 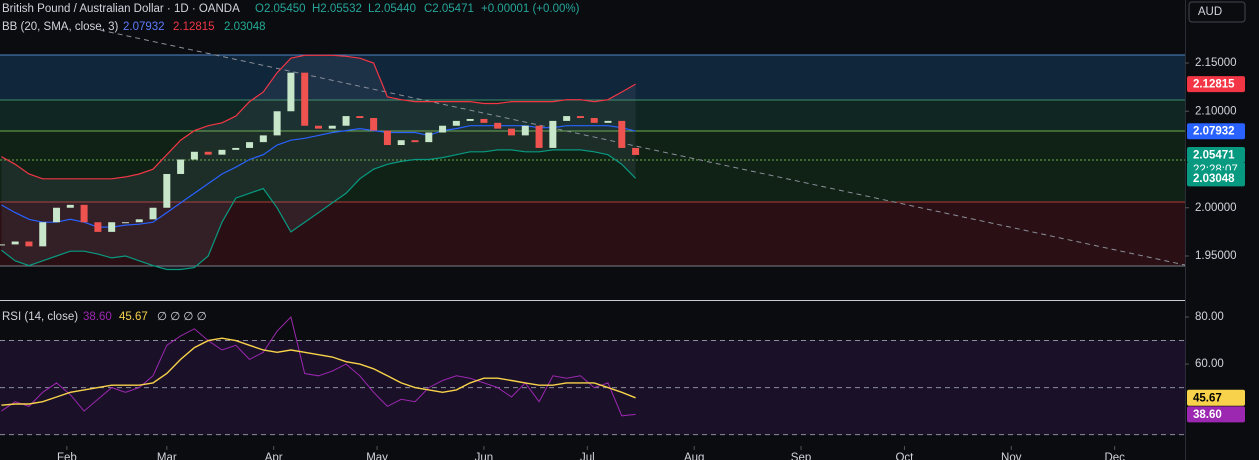 What do you see at coordinates (1210, 12) in the screenshot?
I see `currency: AUD` at bounding box center [1210, 12].